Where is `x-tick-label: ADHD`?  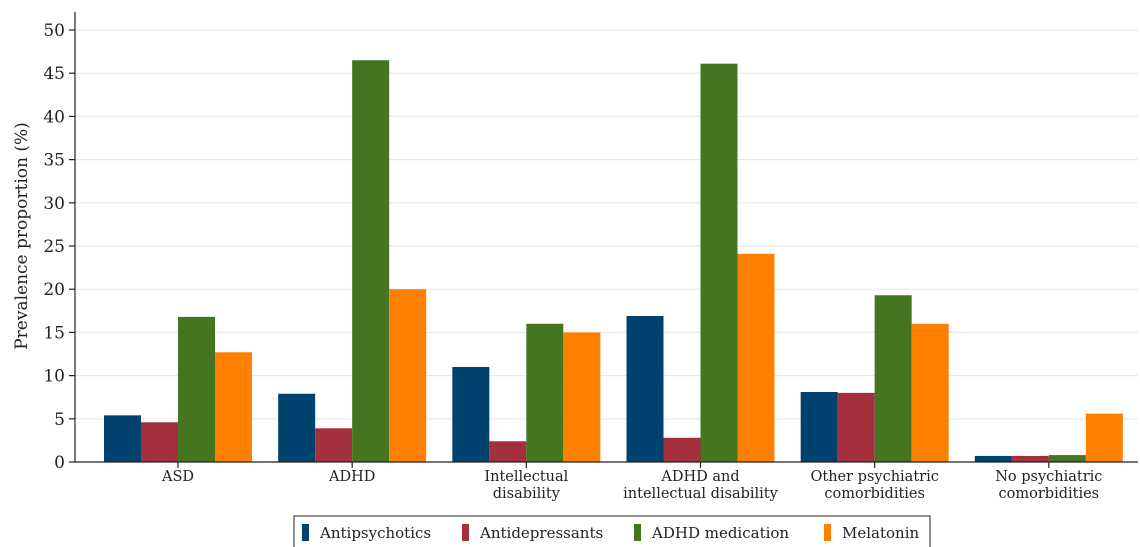
x-tick-label: ADHD is located at coordinates (351, 477).